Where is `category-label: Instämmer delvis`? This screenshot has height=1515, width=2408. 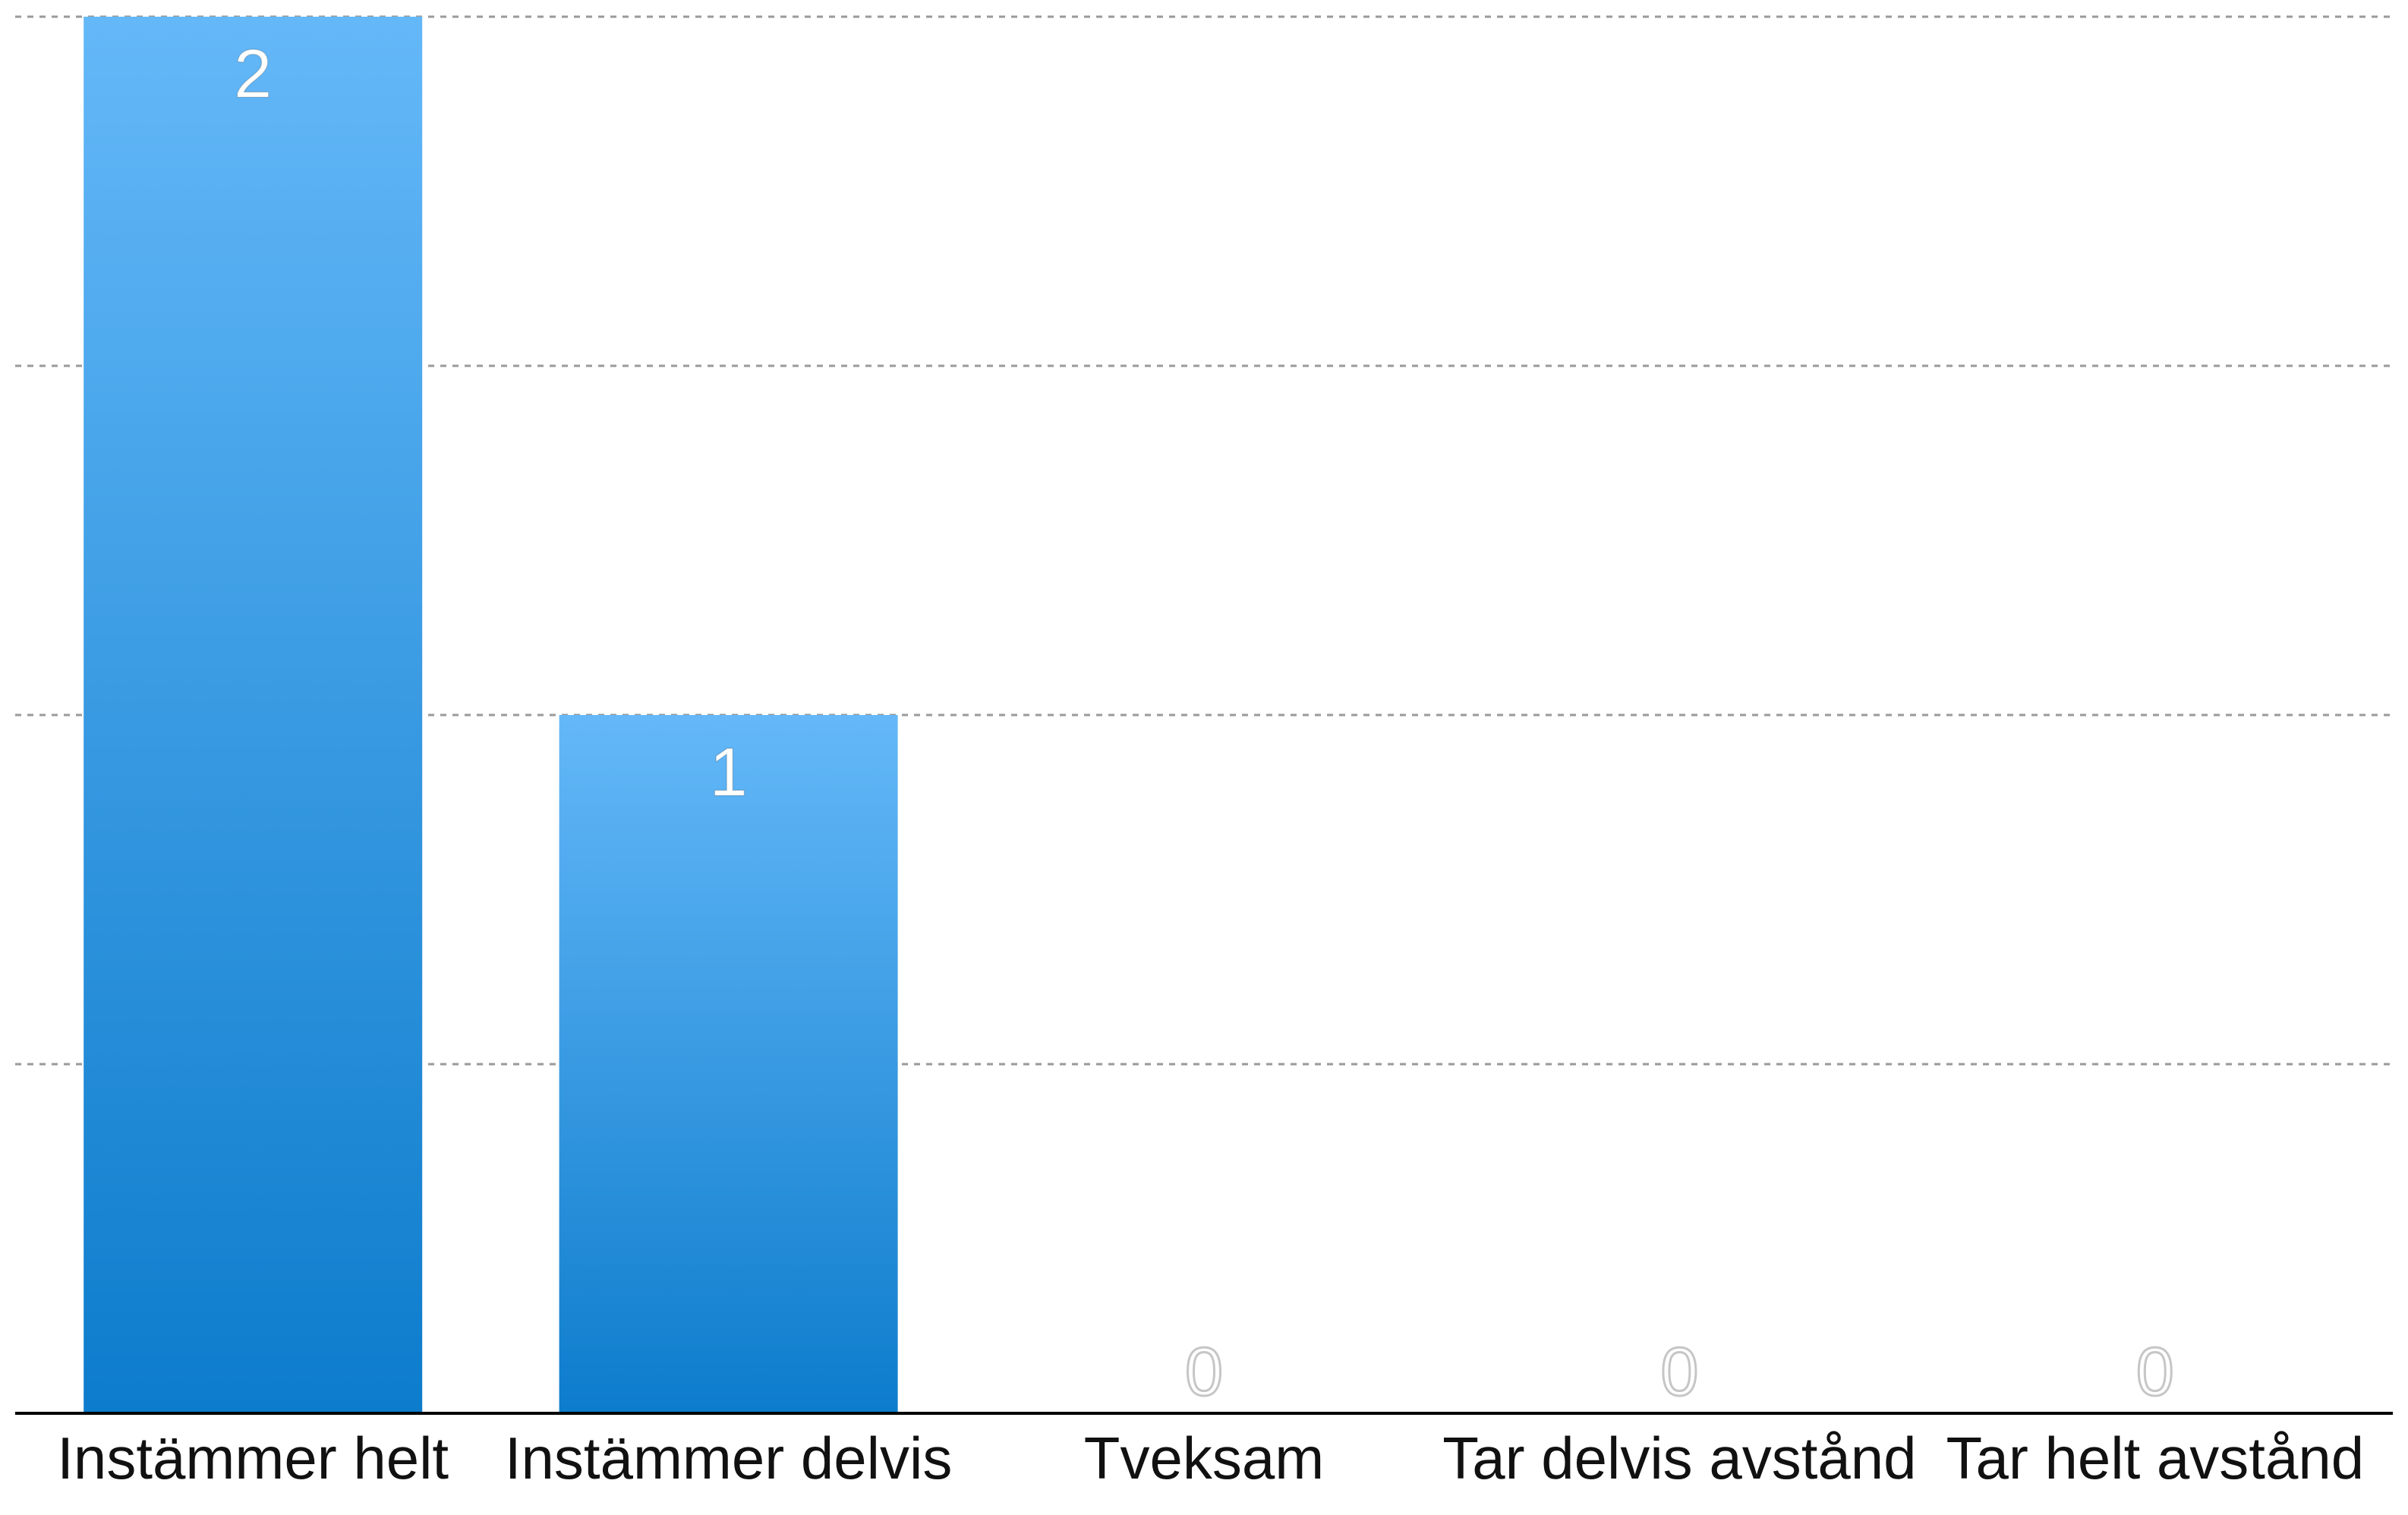 category-label: Instämmer delvis is located at coordinates (729, 1458).